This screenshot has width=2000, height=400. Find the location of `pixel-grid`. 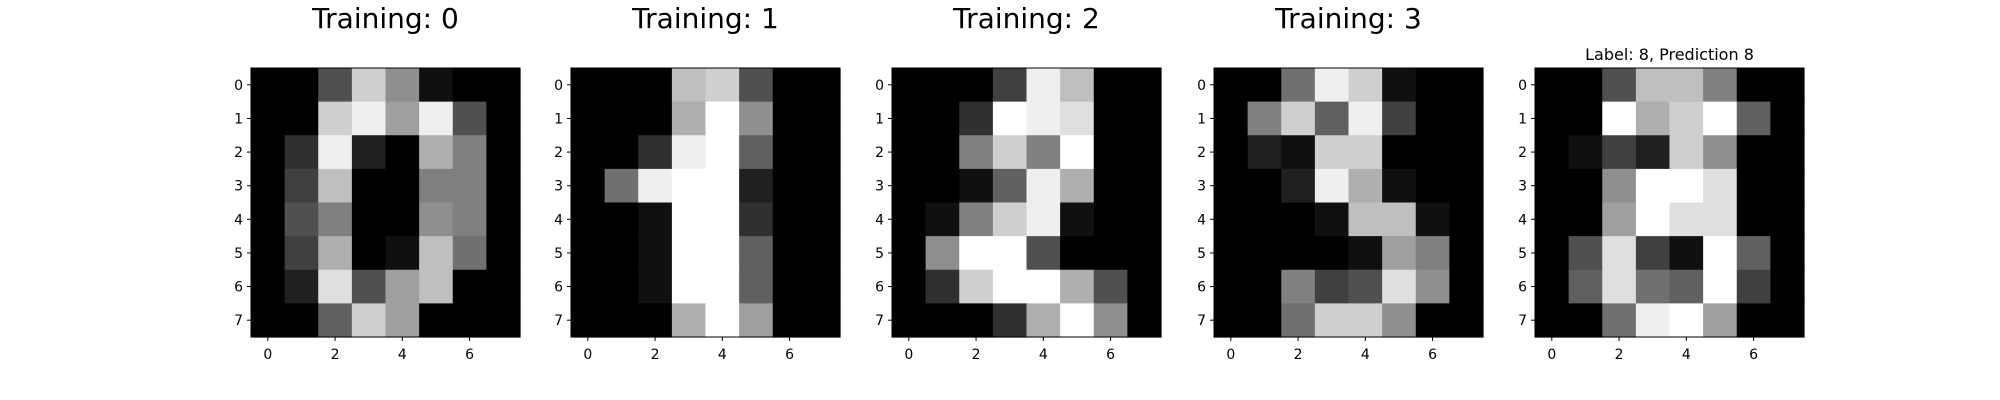

pixel-grid is located at coordinates (1027, 203).